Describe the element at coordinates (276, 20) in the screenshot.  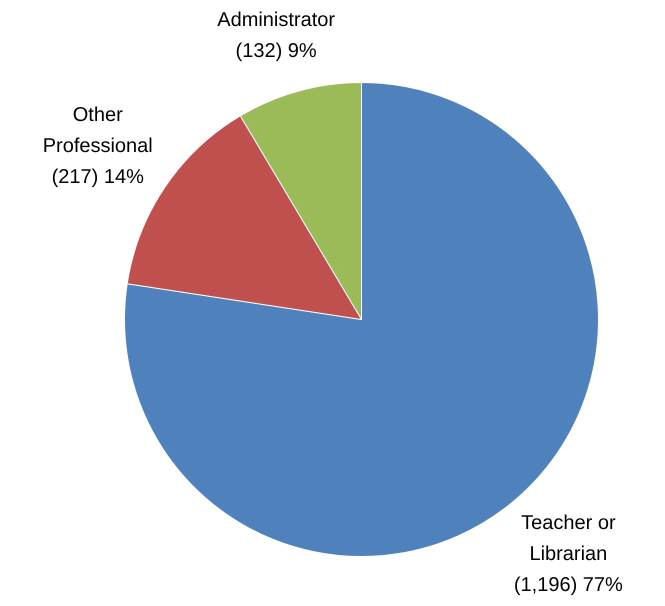
I see `slice-label: Administrator` at that location.